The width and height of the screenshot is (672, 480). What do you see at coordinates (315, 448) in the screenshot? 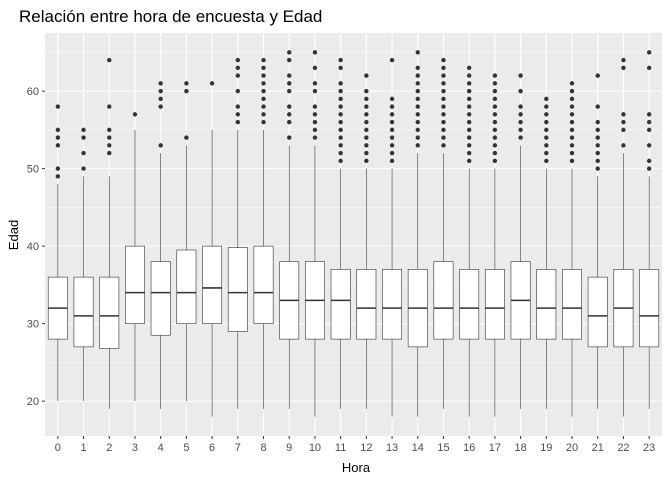
I see `x-tick-label: 10` at bounding box center [315, 448].